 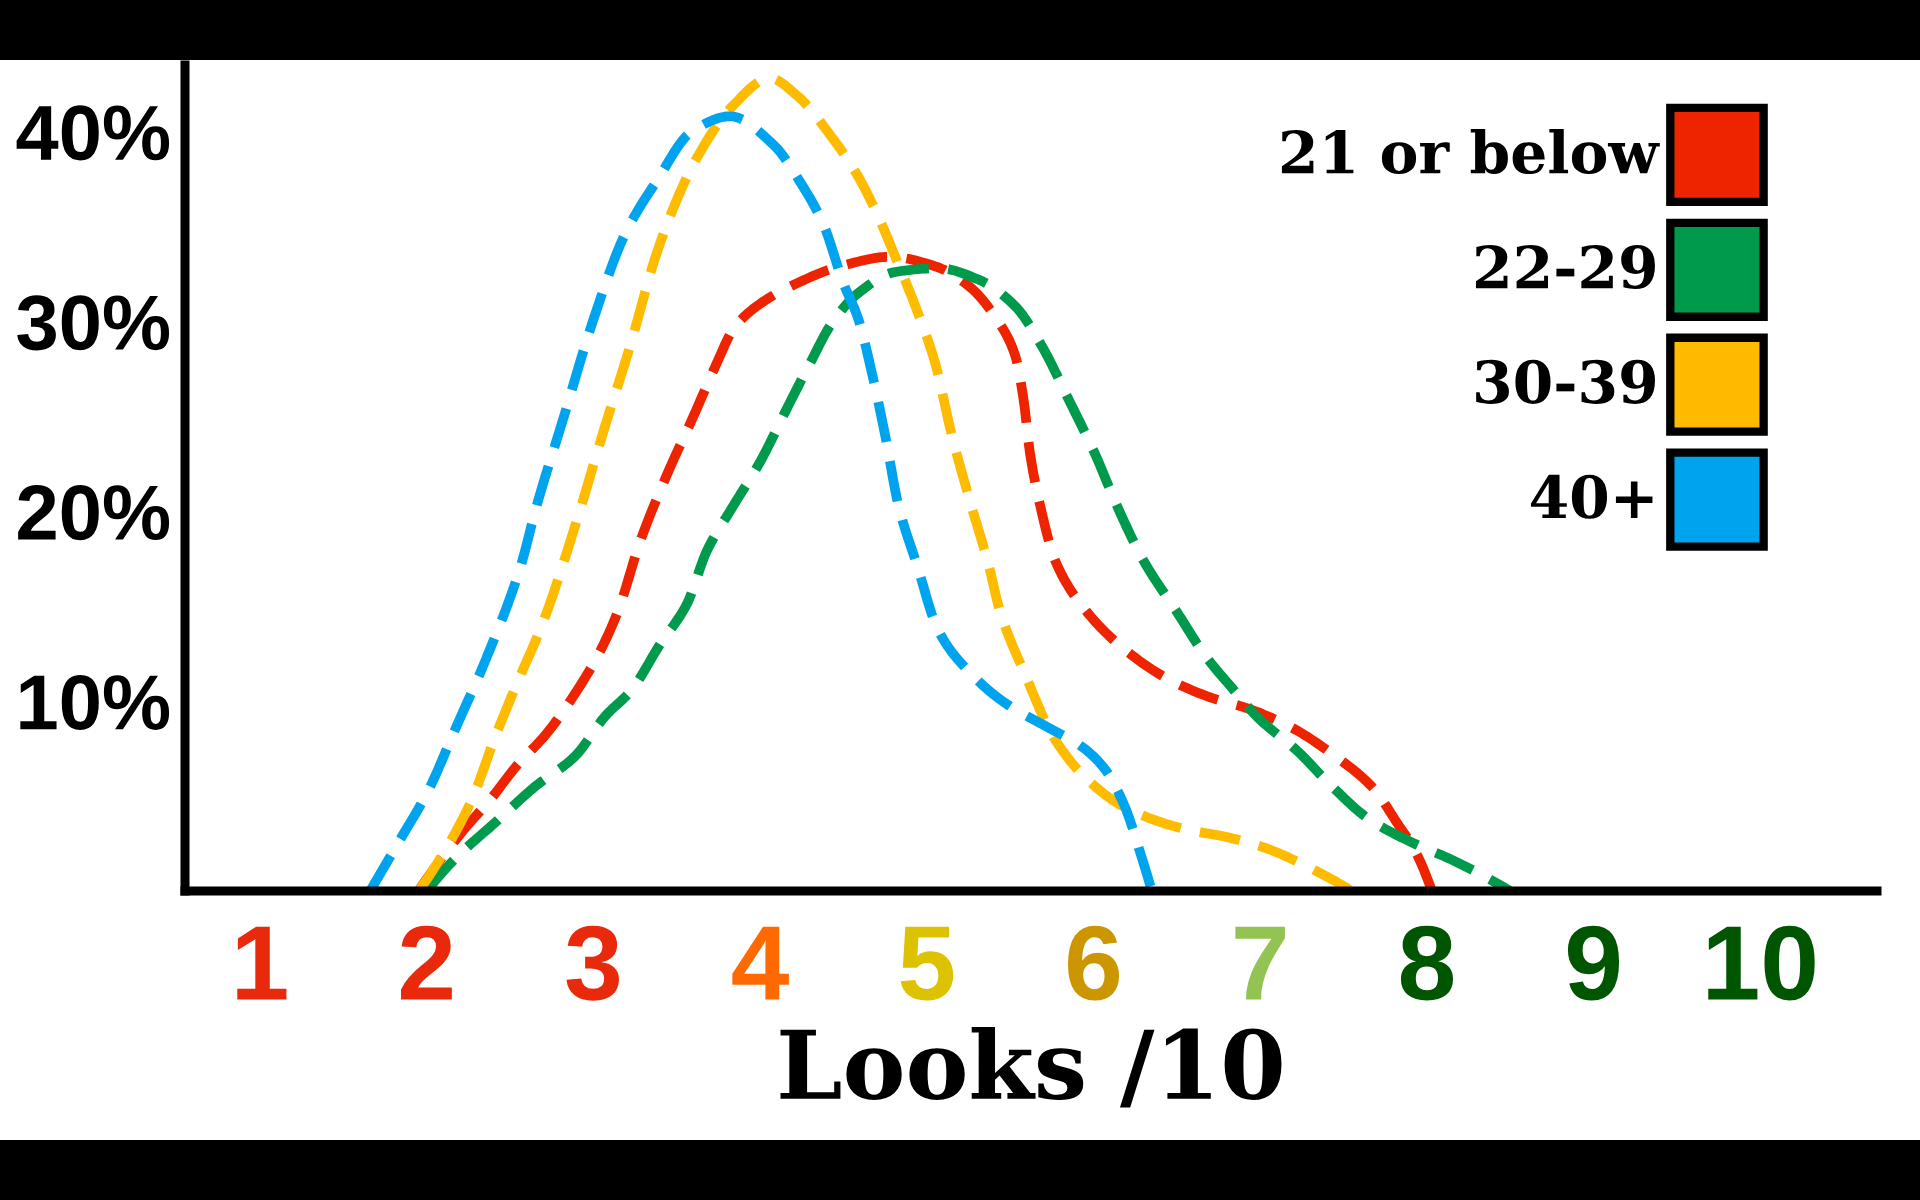 I want to click on x-tick-label: 1, so click(x=262, y=963).